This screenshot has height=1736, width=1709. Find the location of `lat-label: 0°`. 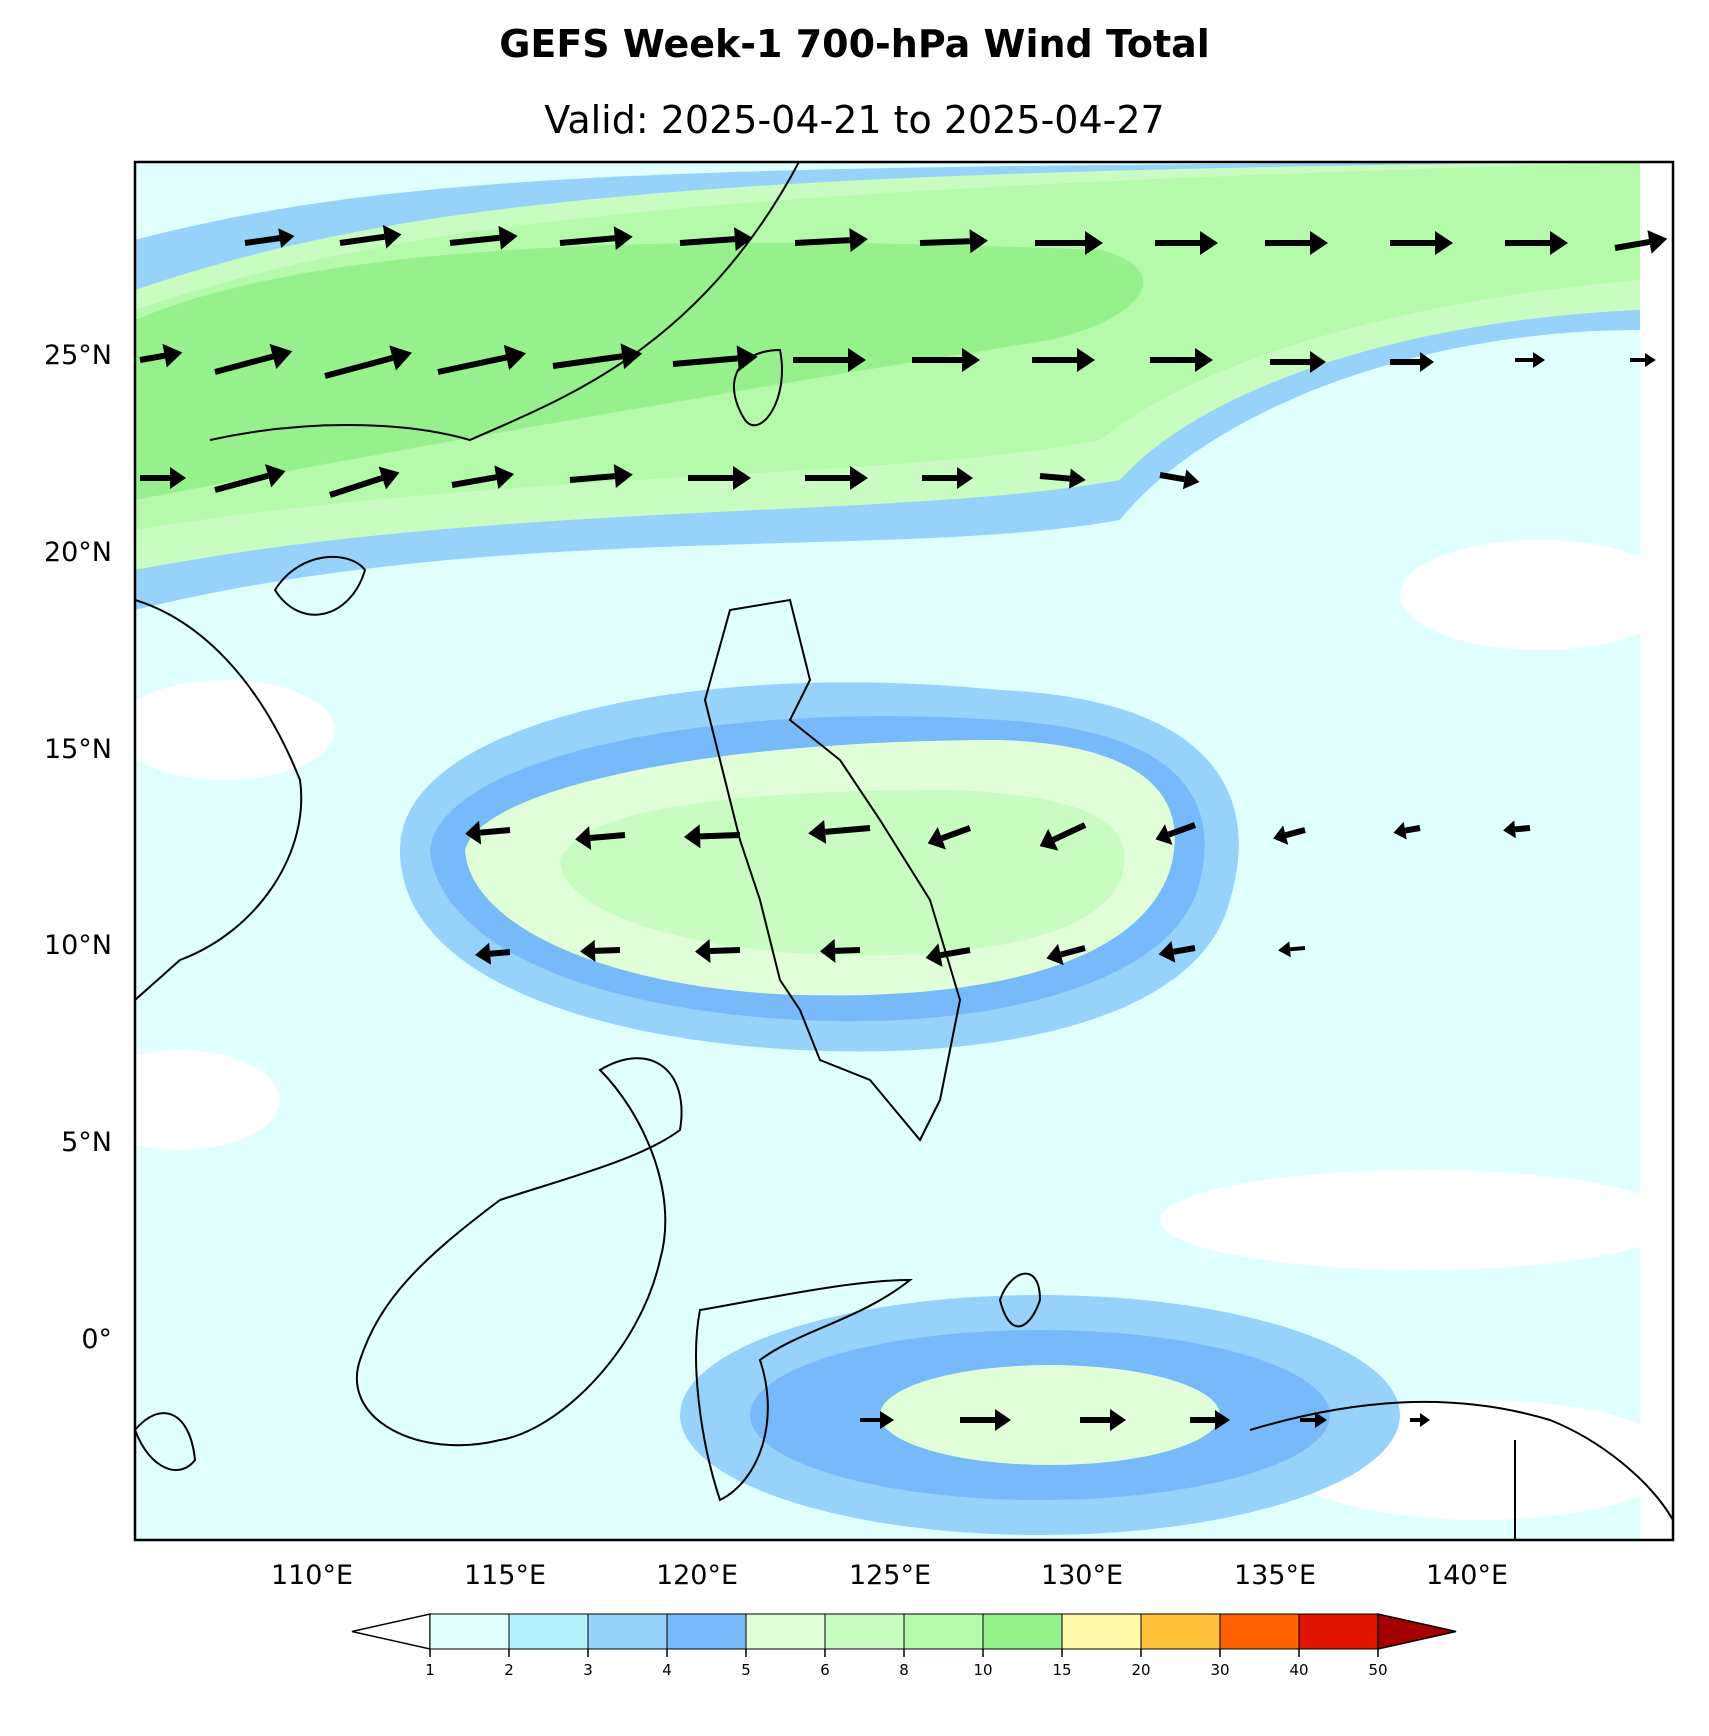

lat-label: 0° is located at coordinates (96, 1339).